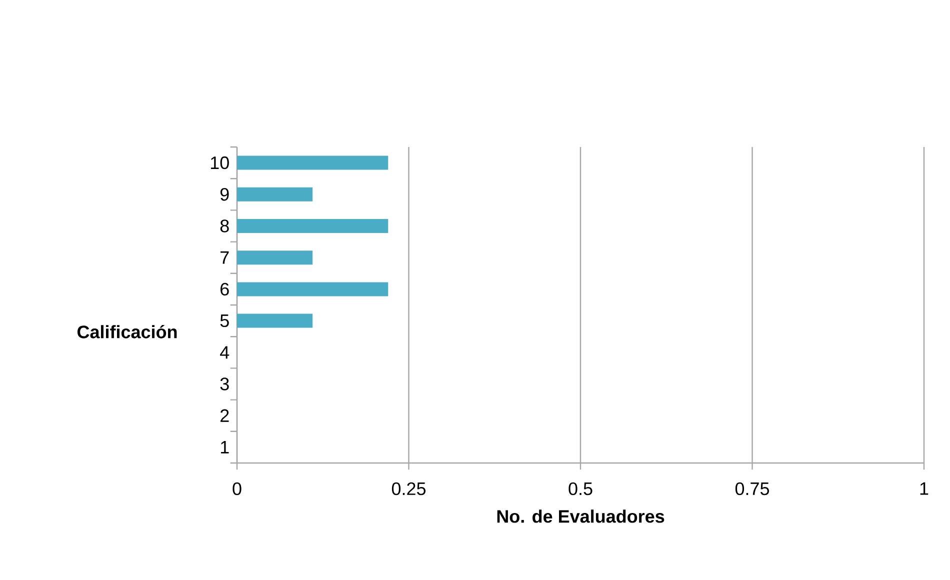 The image size is (950, 580). Describe the element at coordinates (409, 489) in the screenshot. I see `x-tick-label: 0.25` at that location.